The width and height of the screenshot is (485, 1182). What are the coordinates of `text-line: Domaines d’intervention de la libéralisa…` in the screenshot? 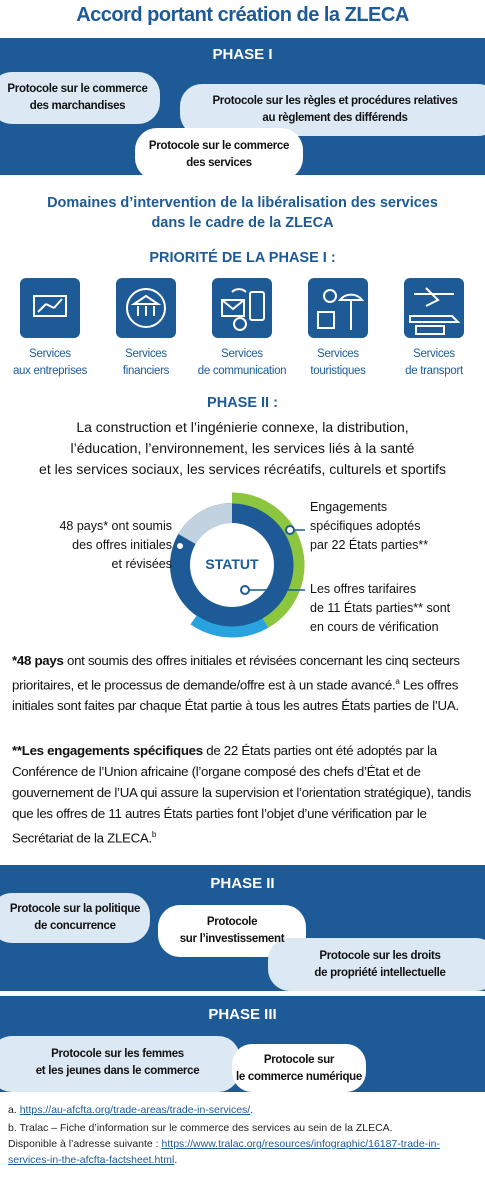 It's located at (242, 203).